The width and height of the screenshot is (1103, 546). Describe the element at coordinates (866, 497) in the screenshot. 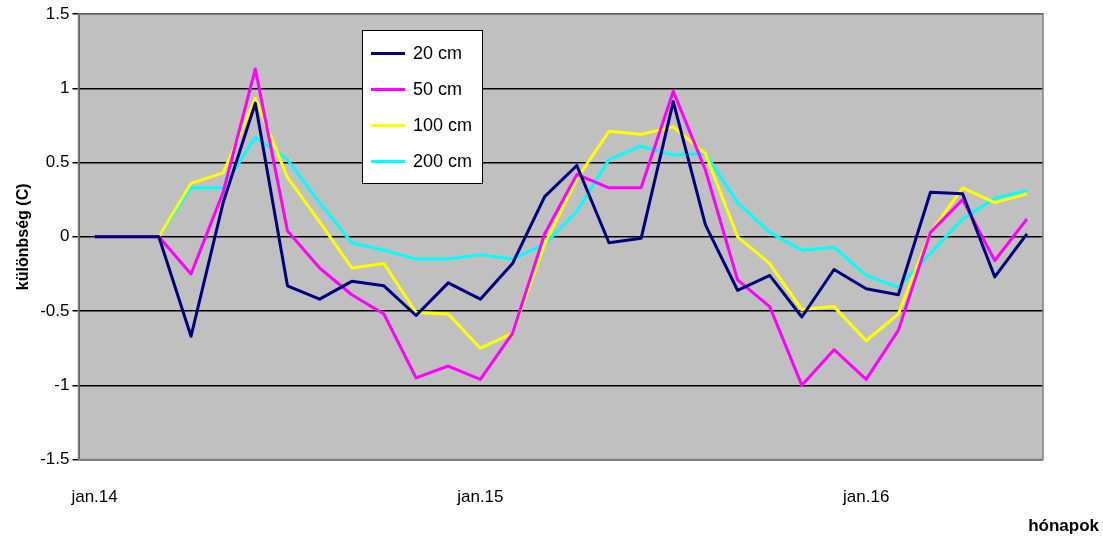

I see `x-tick-label: jan.16` at that location.